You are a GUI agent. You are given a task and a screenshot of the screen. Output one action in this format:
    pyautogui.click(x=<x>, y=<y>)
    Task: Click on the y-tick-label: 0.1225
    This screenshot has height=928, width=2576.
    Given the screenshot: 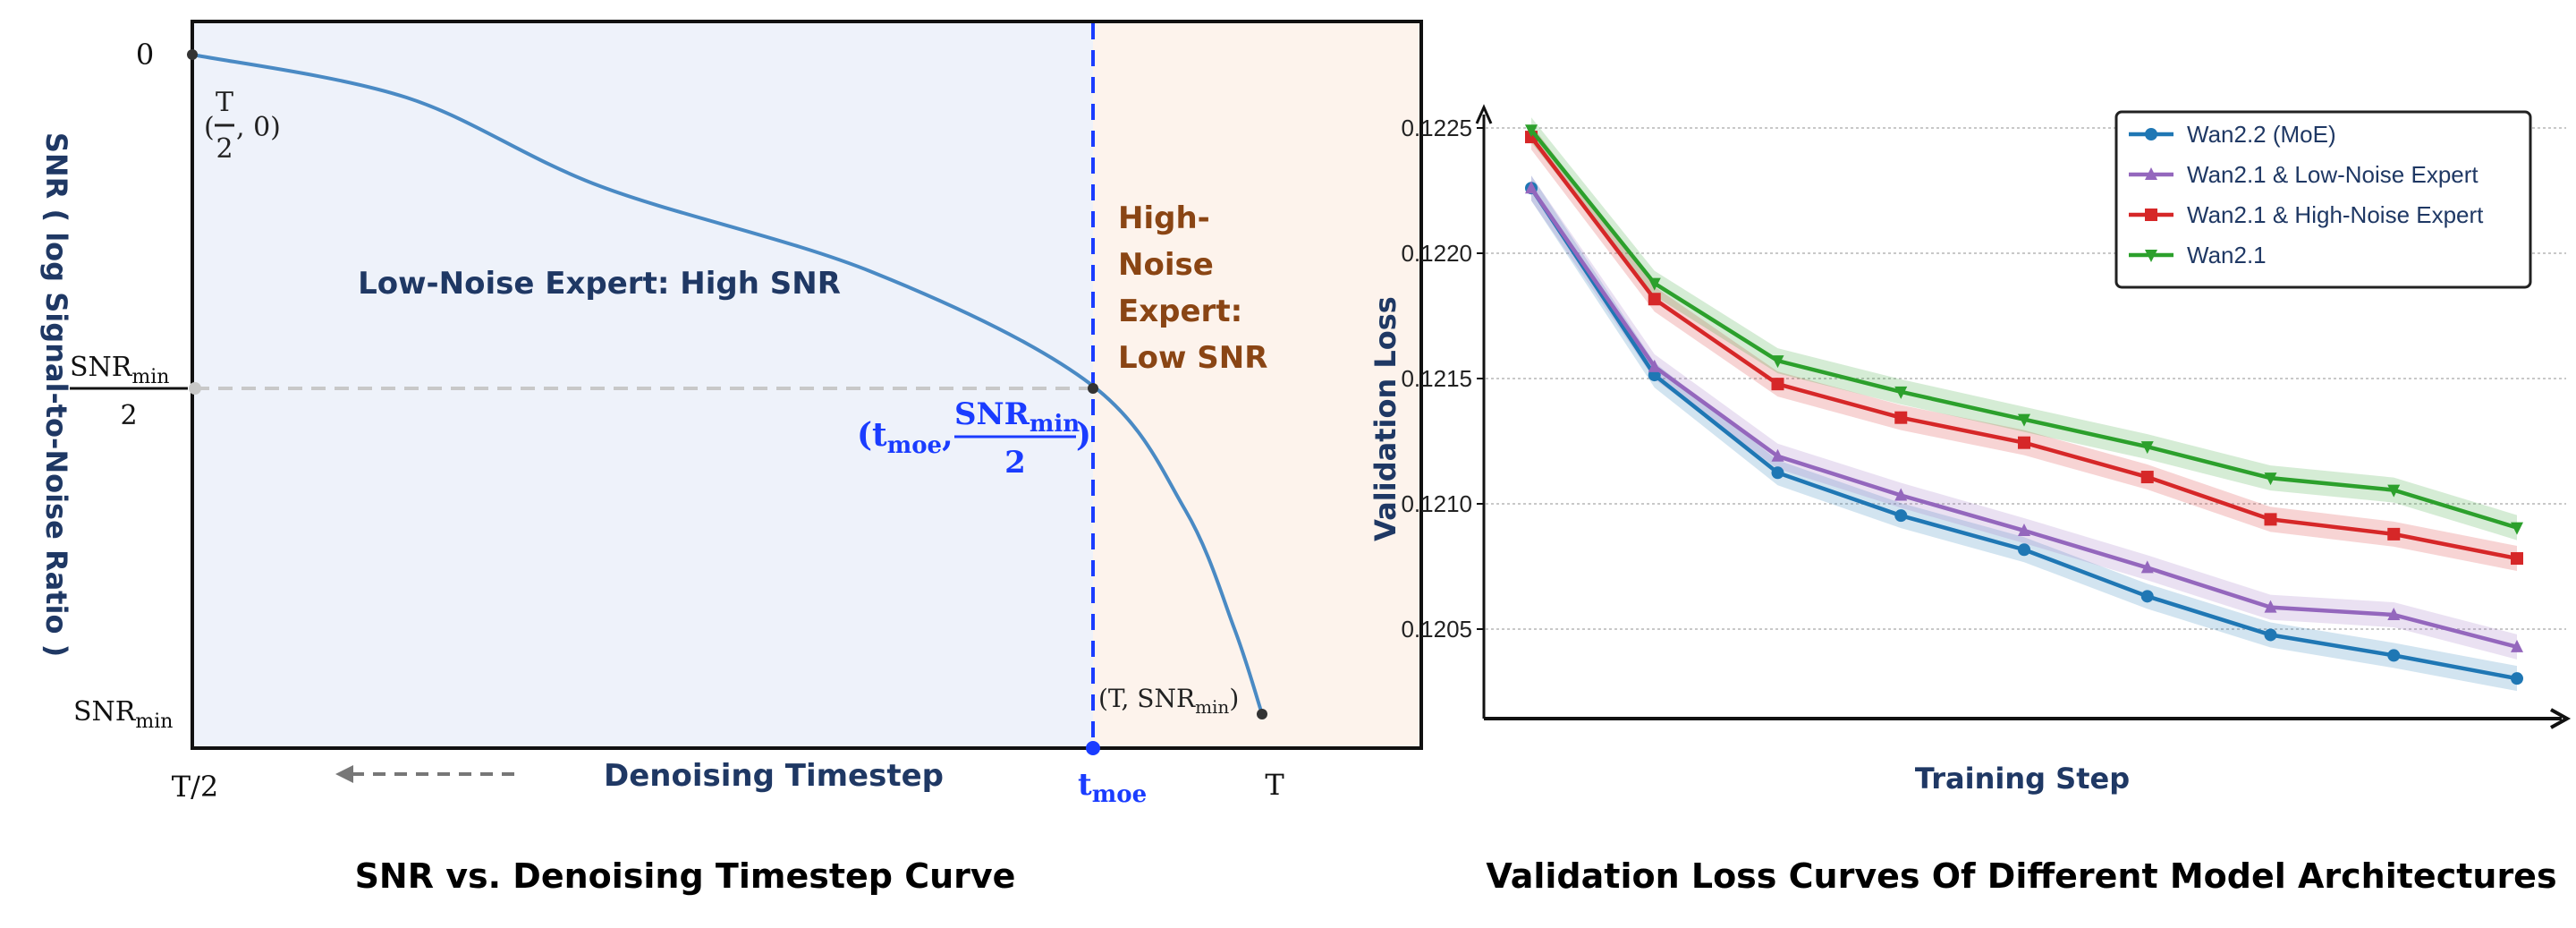 What is the action you would take?
    pyautogui.click(x=1436, y=128)
    